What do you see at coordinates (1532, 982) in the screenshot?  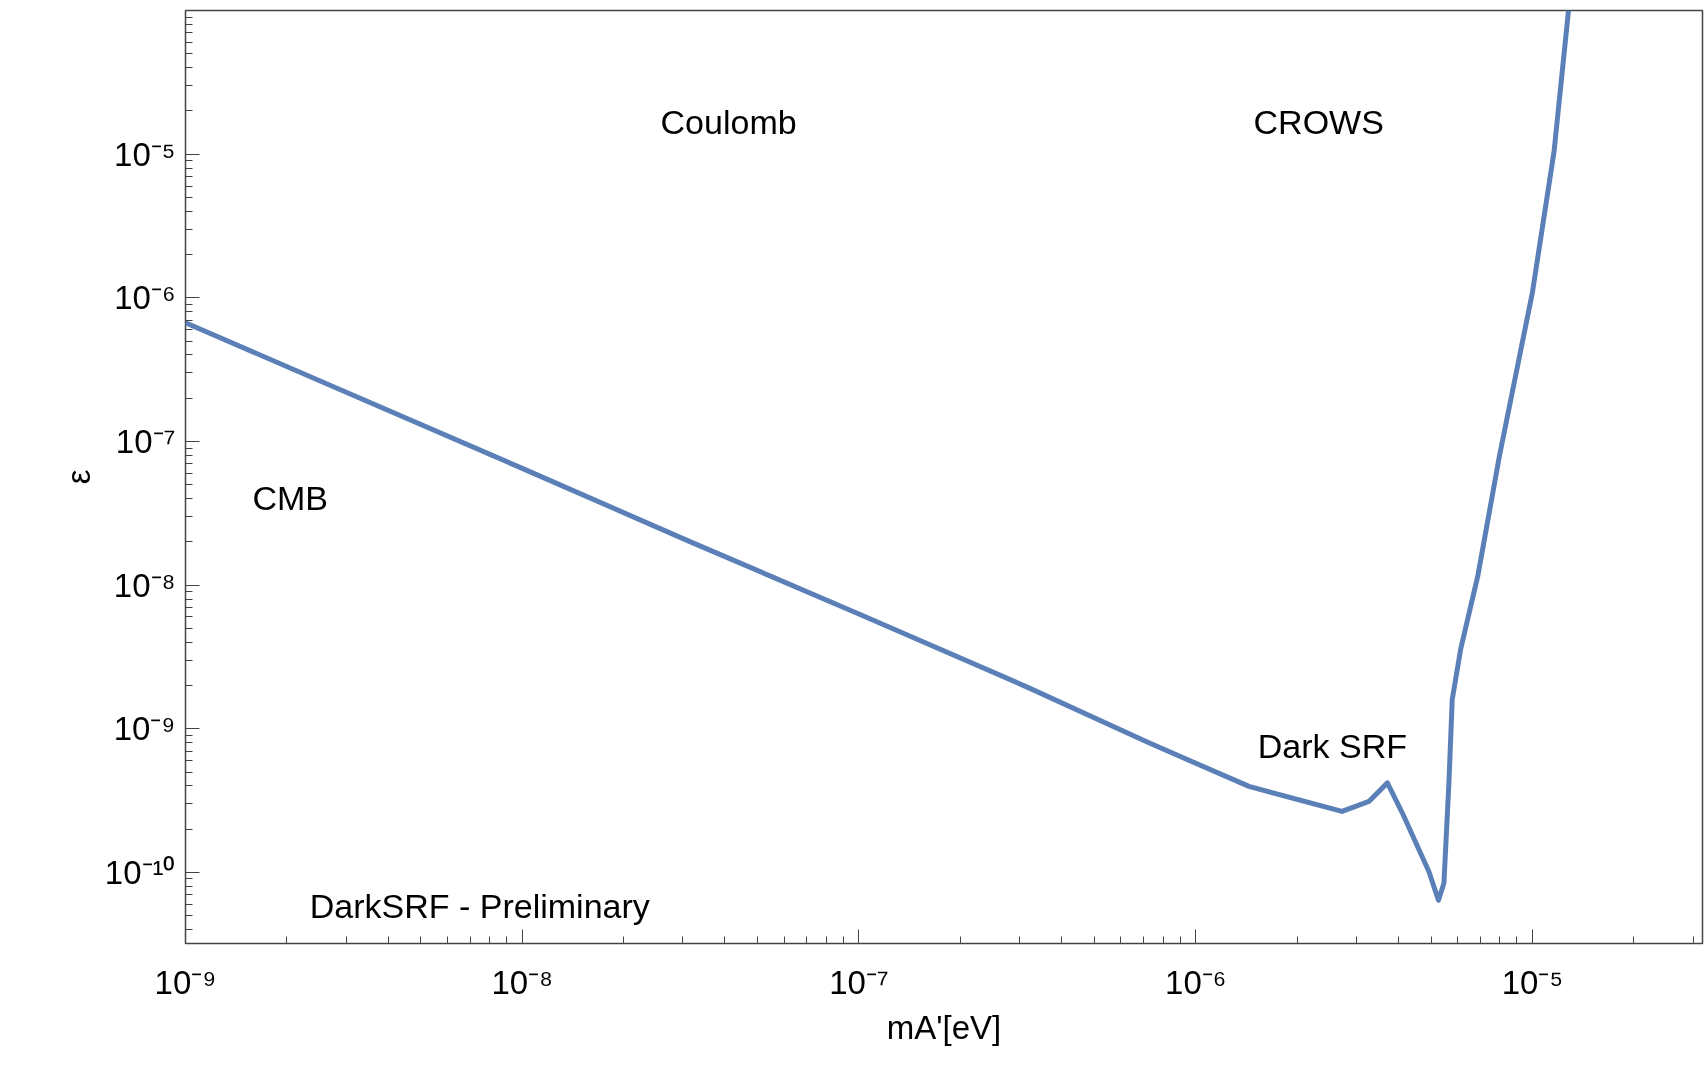 I see `x-tick-label: 10⁻⁵` at bounding box center [1532, 982].